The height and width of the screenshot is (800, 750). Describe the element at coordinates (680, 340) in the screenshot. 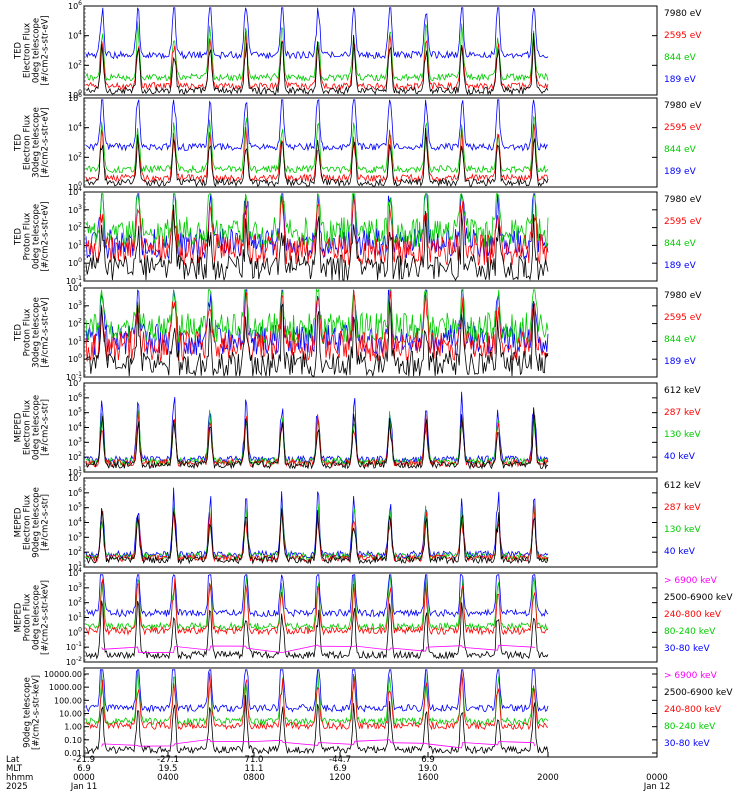

I see `legend-entry: 844 eV` at that location.